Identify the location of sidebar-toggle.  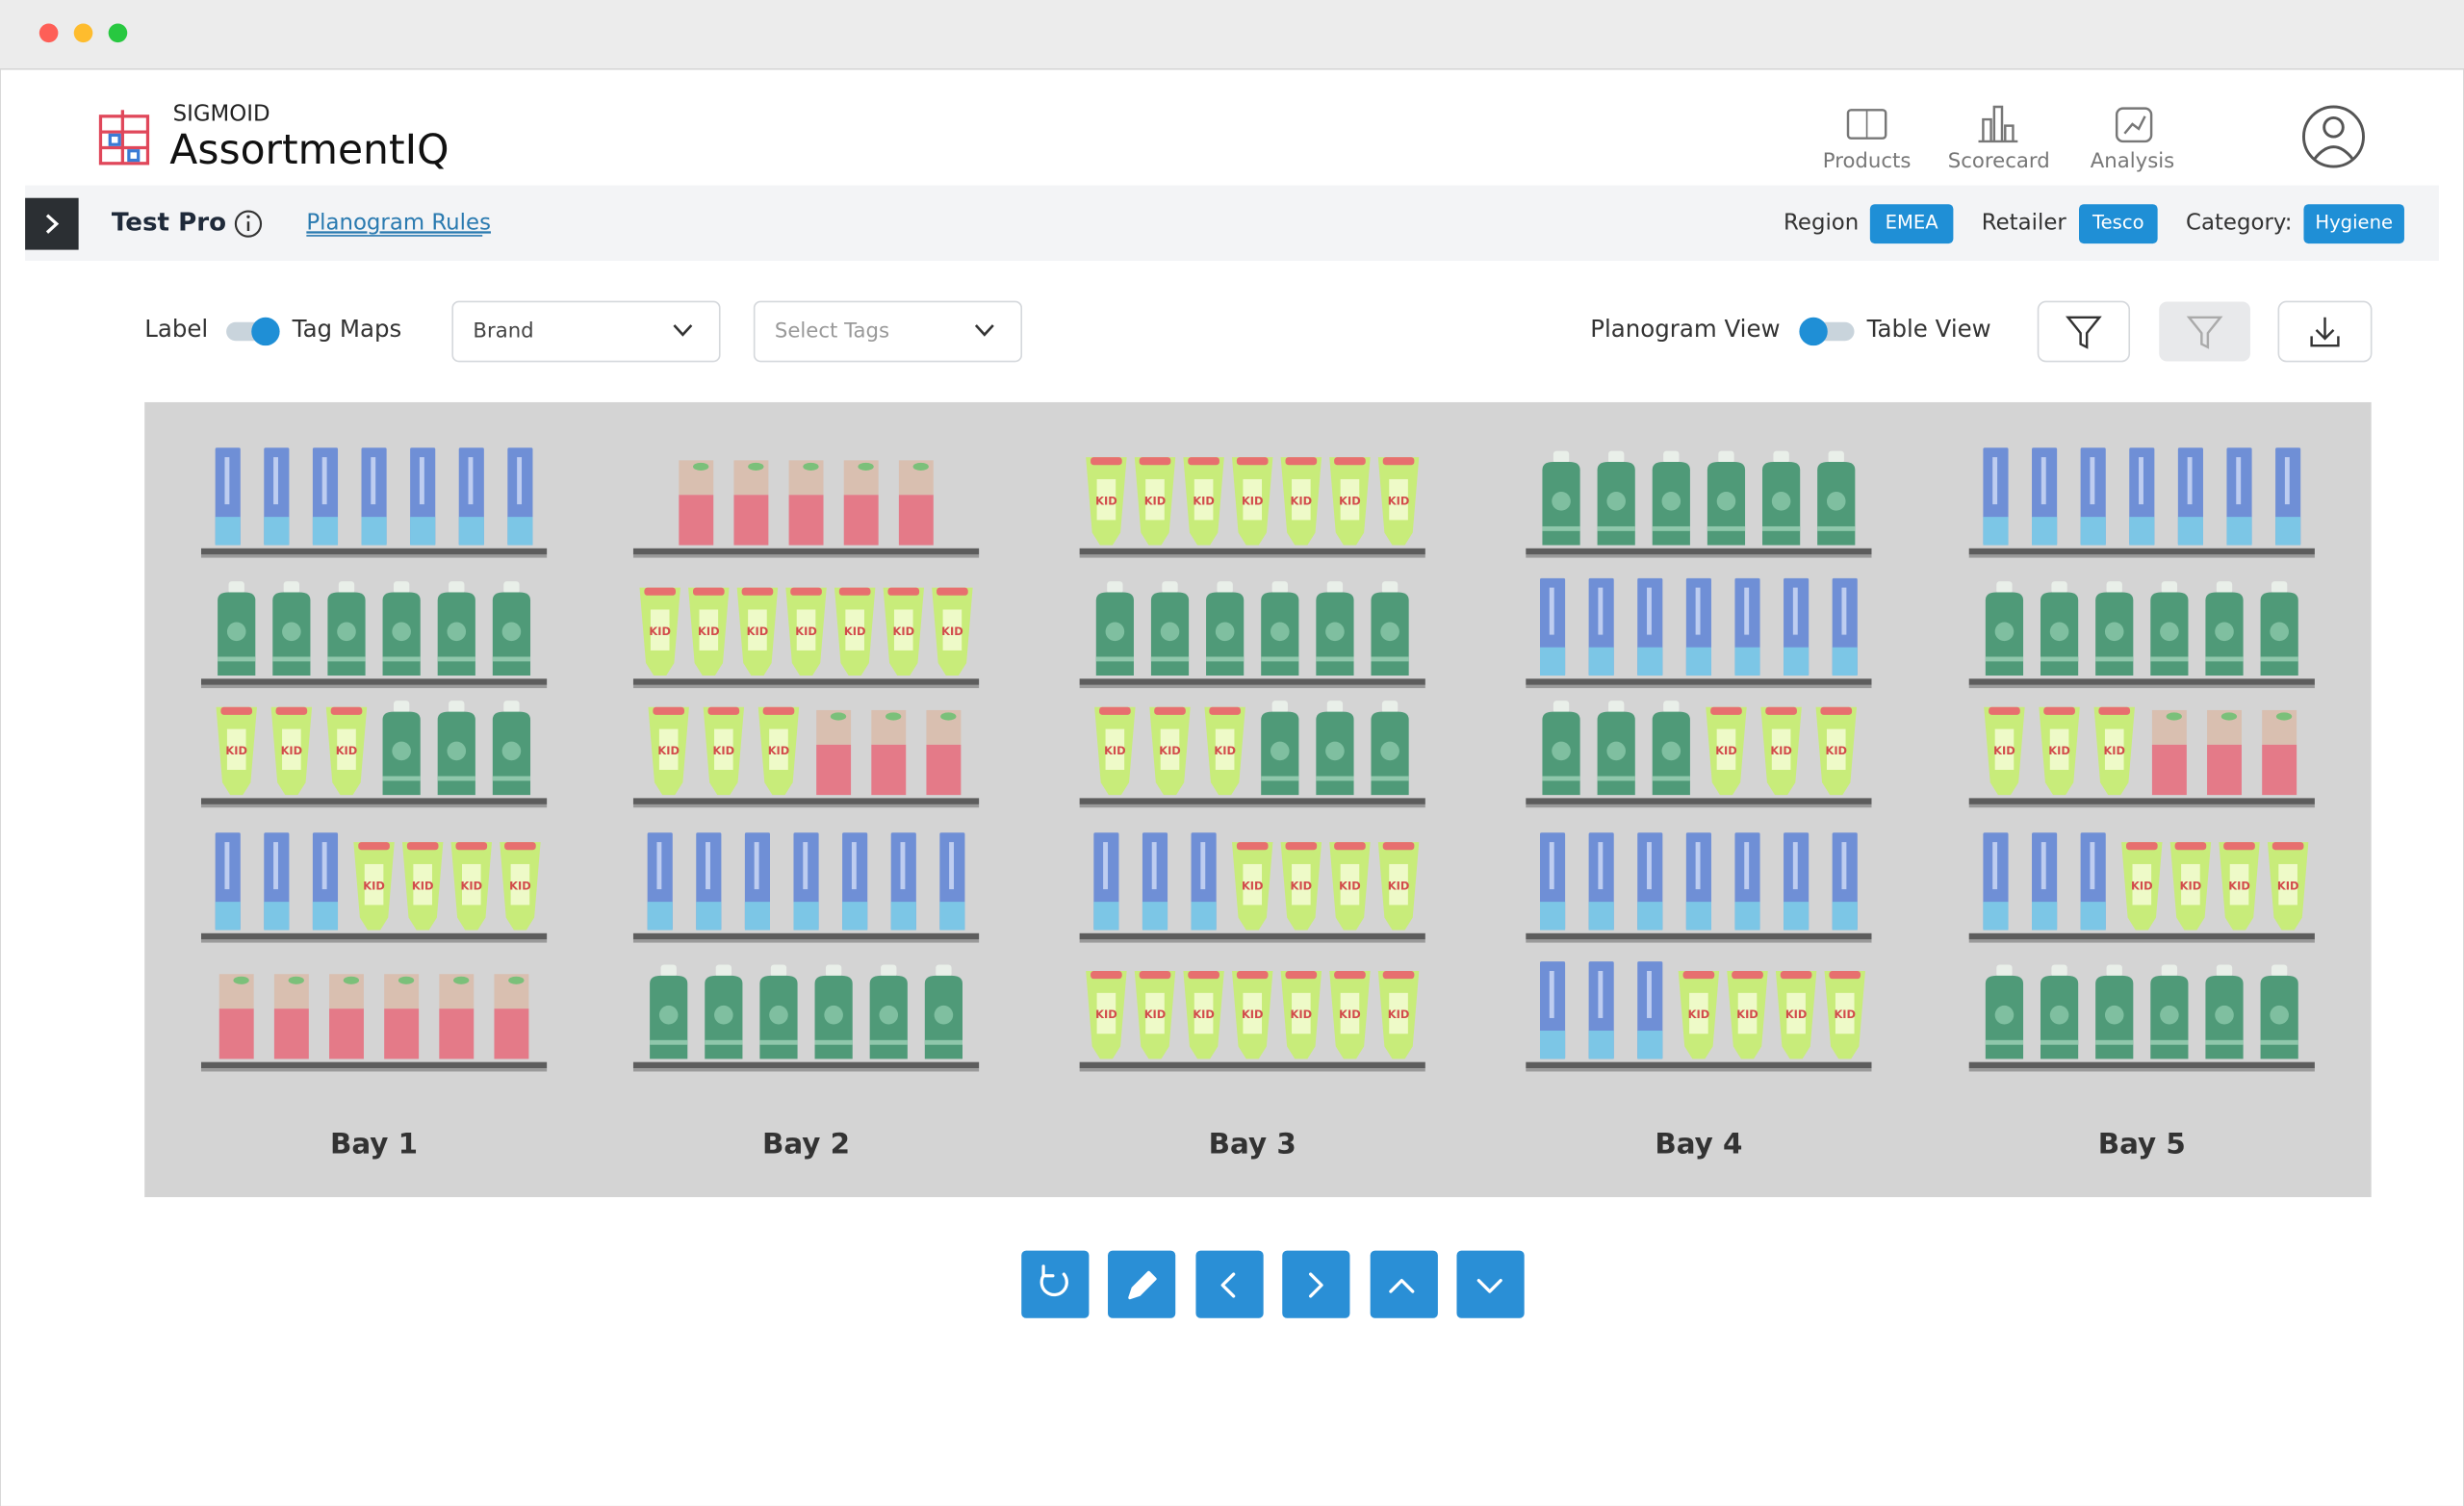
(52, 223).